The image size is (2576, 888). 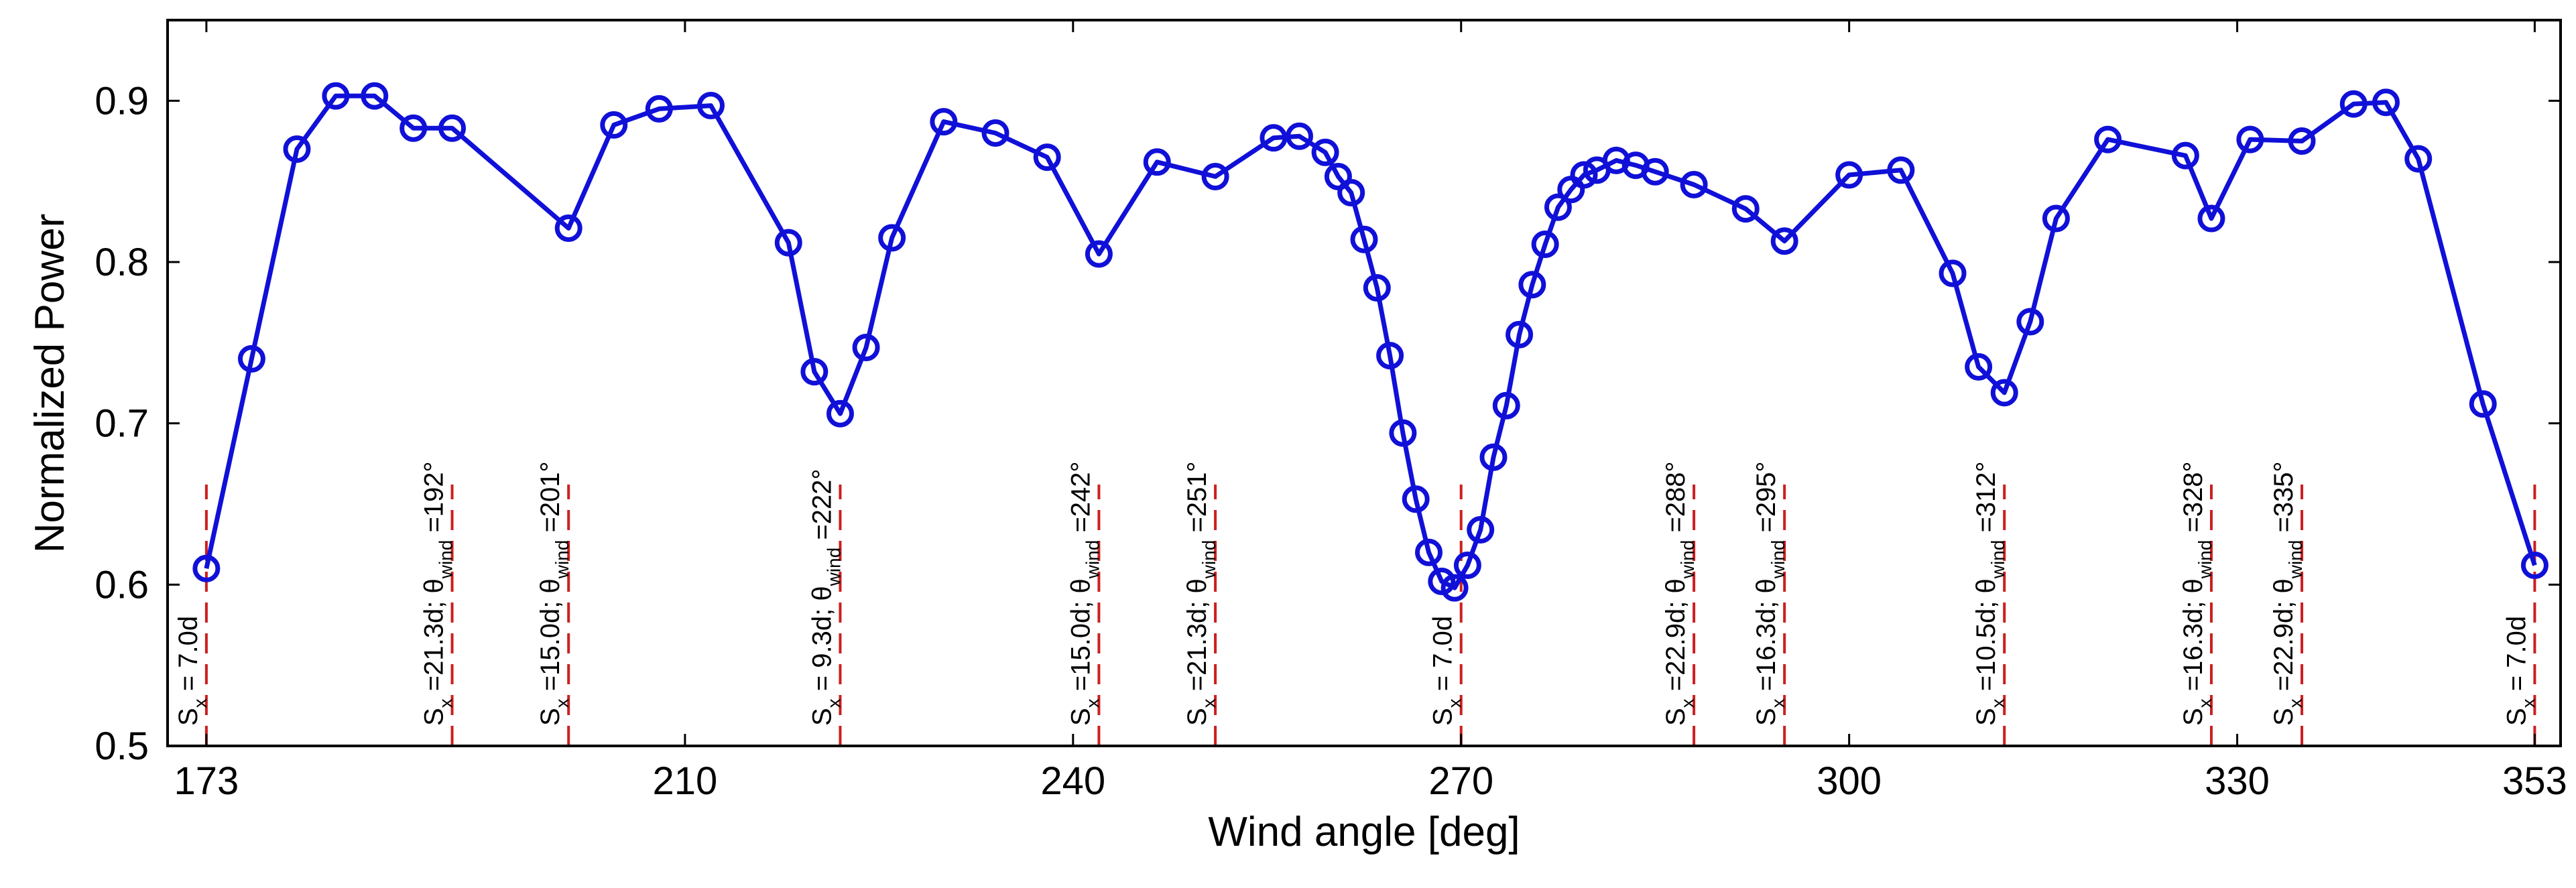 What do you see at coordinates (122, 746) in the screenshot?
I see `y-tick-label: 0.5` at bounding box center [122, 746].